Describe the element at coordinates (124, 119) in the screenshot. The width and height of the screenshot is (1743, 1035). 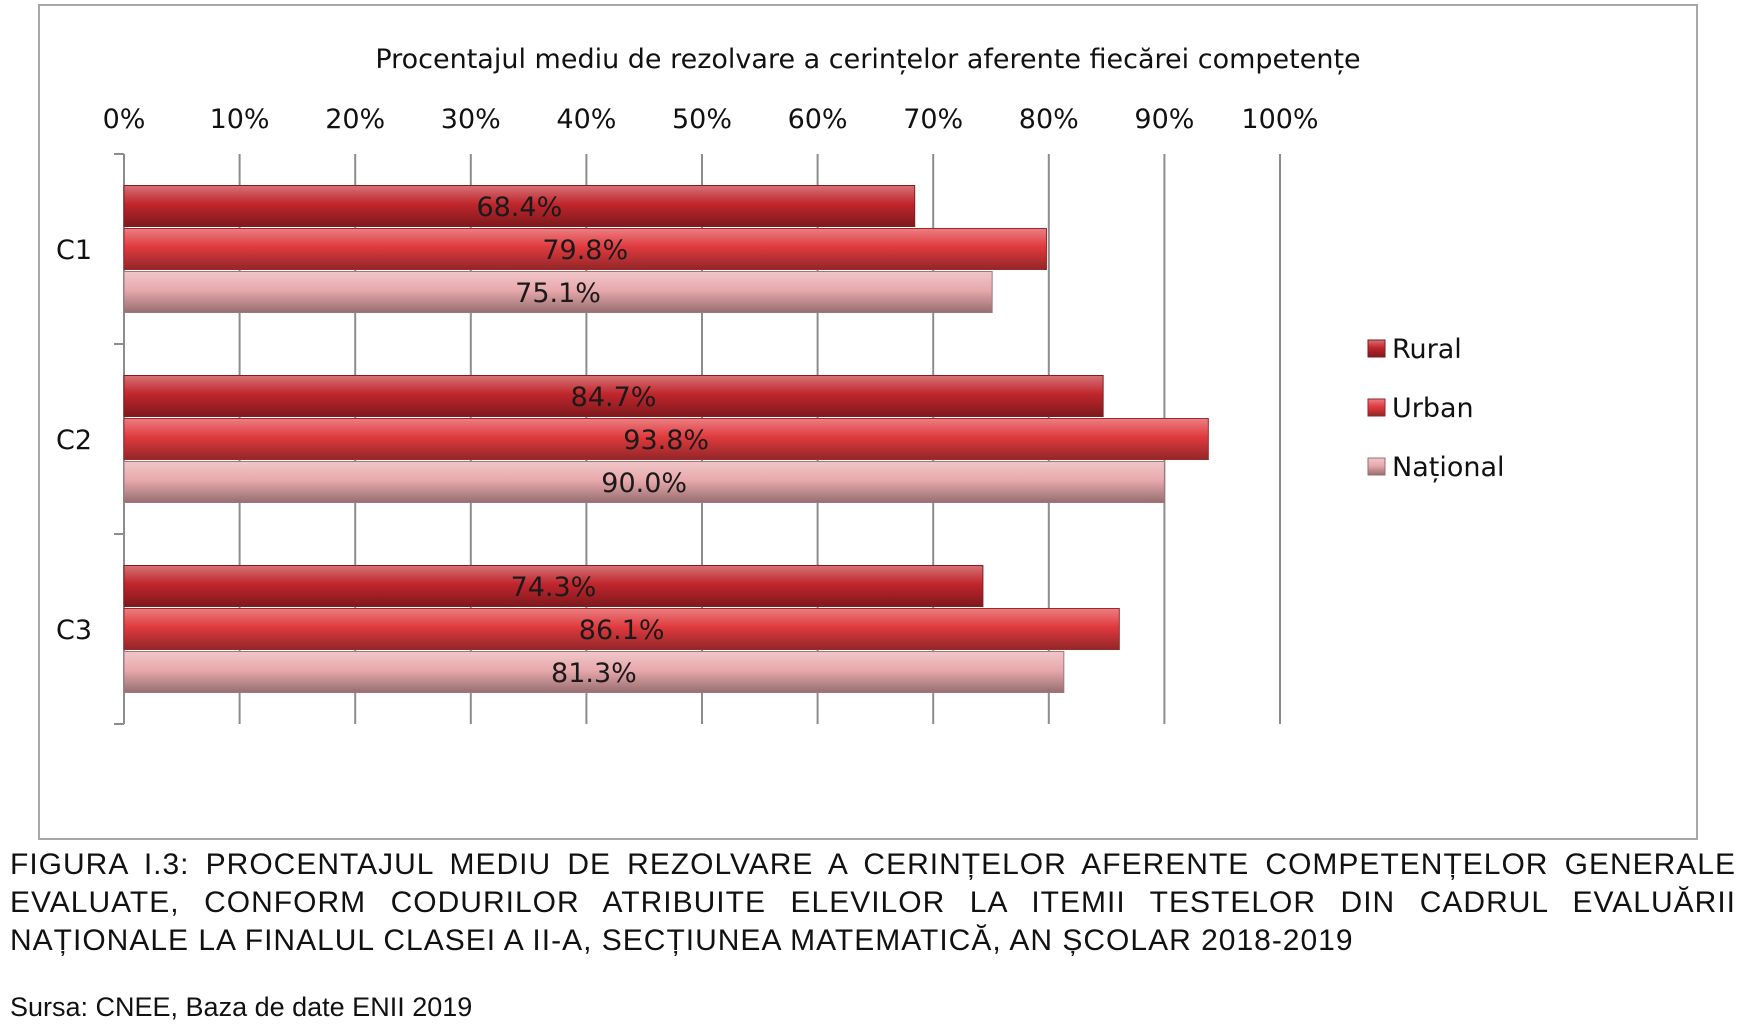
I see `x-tick-label: 0%` at that location.